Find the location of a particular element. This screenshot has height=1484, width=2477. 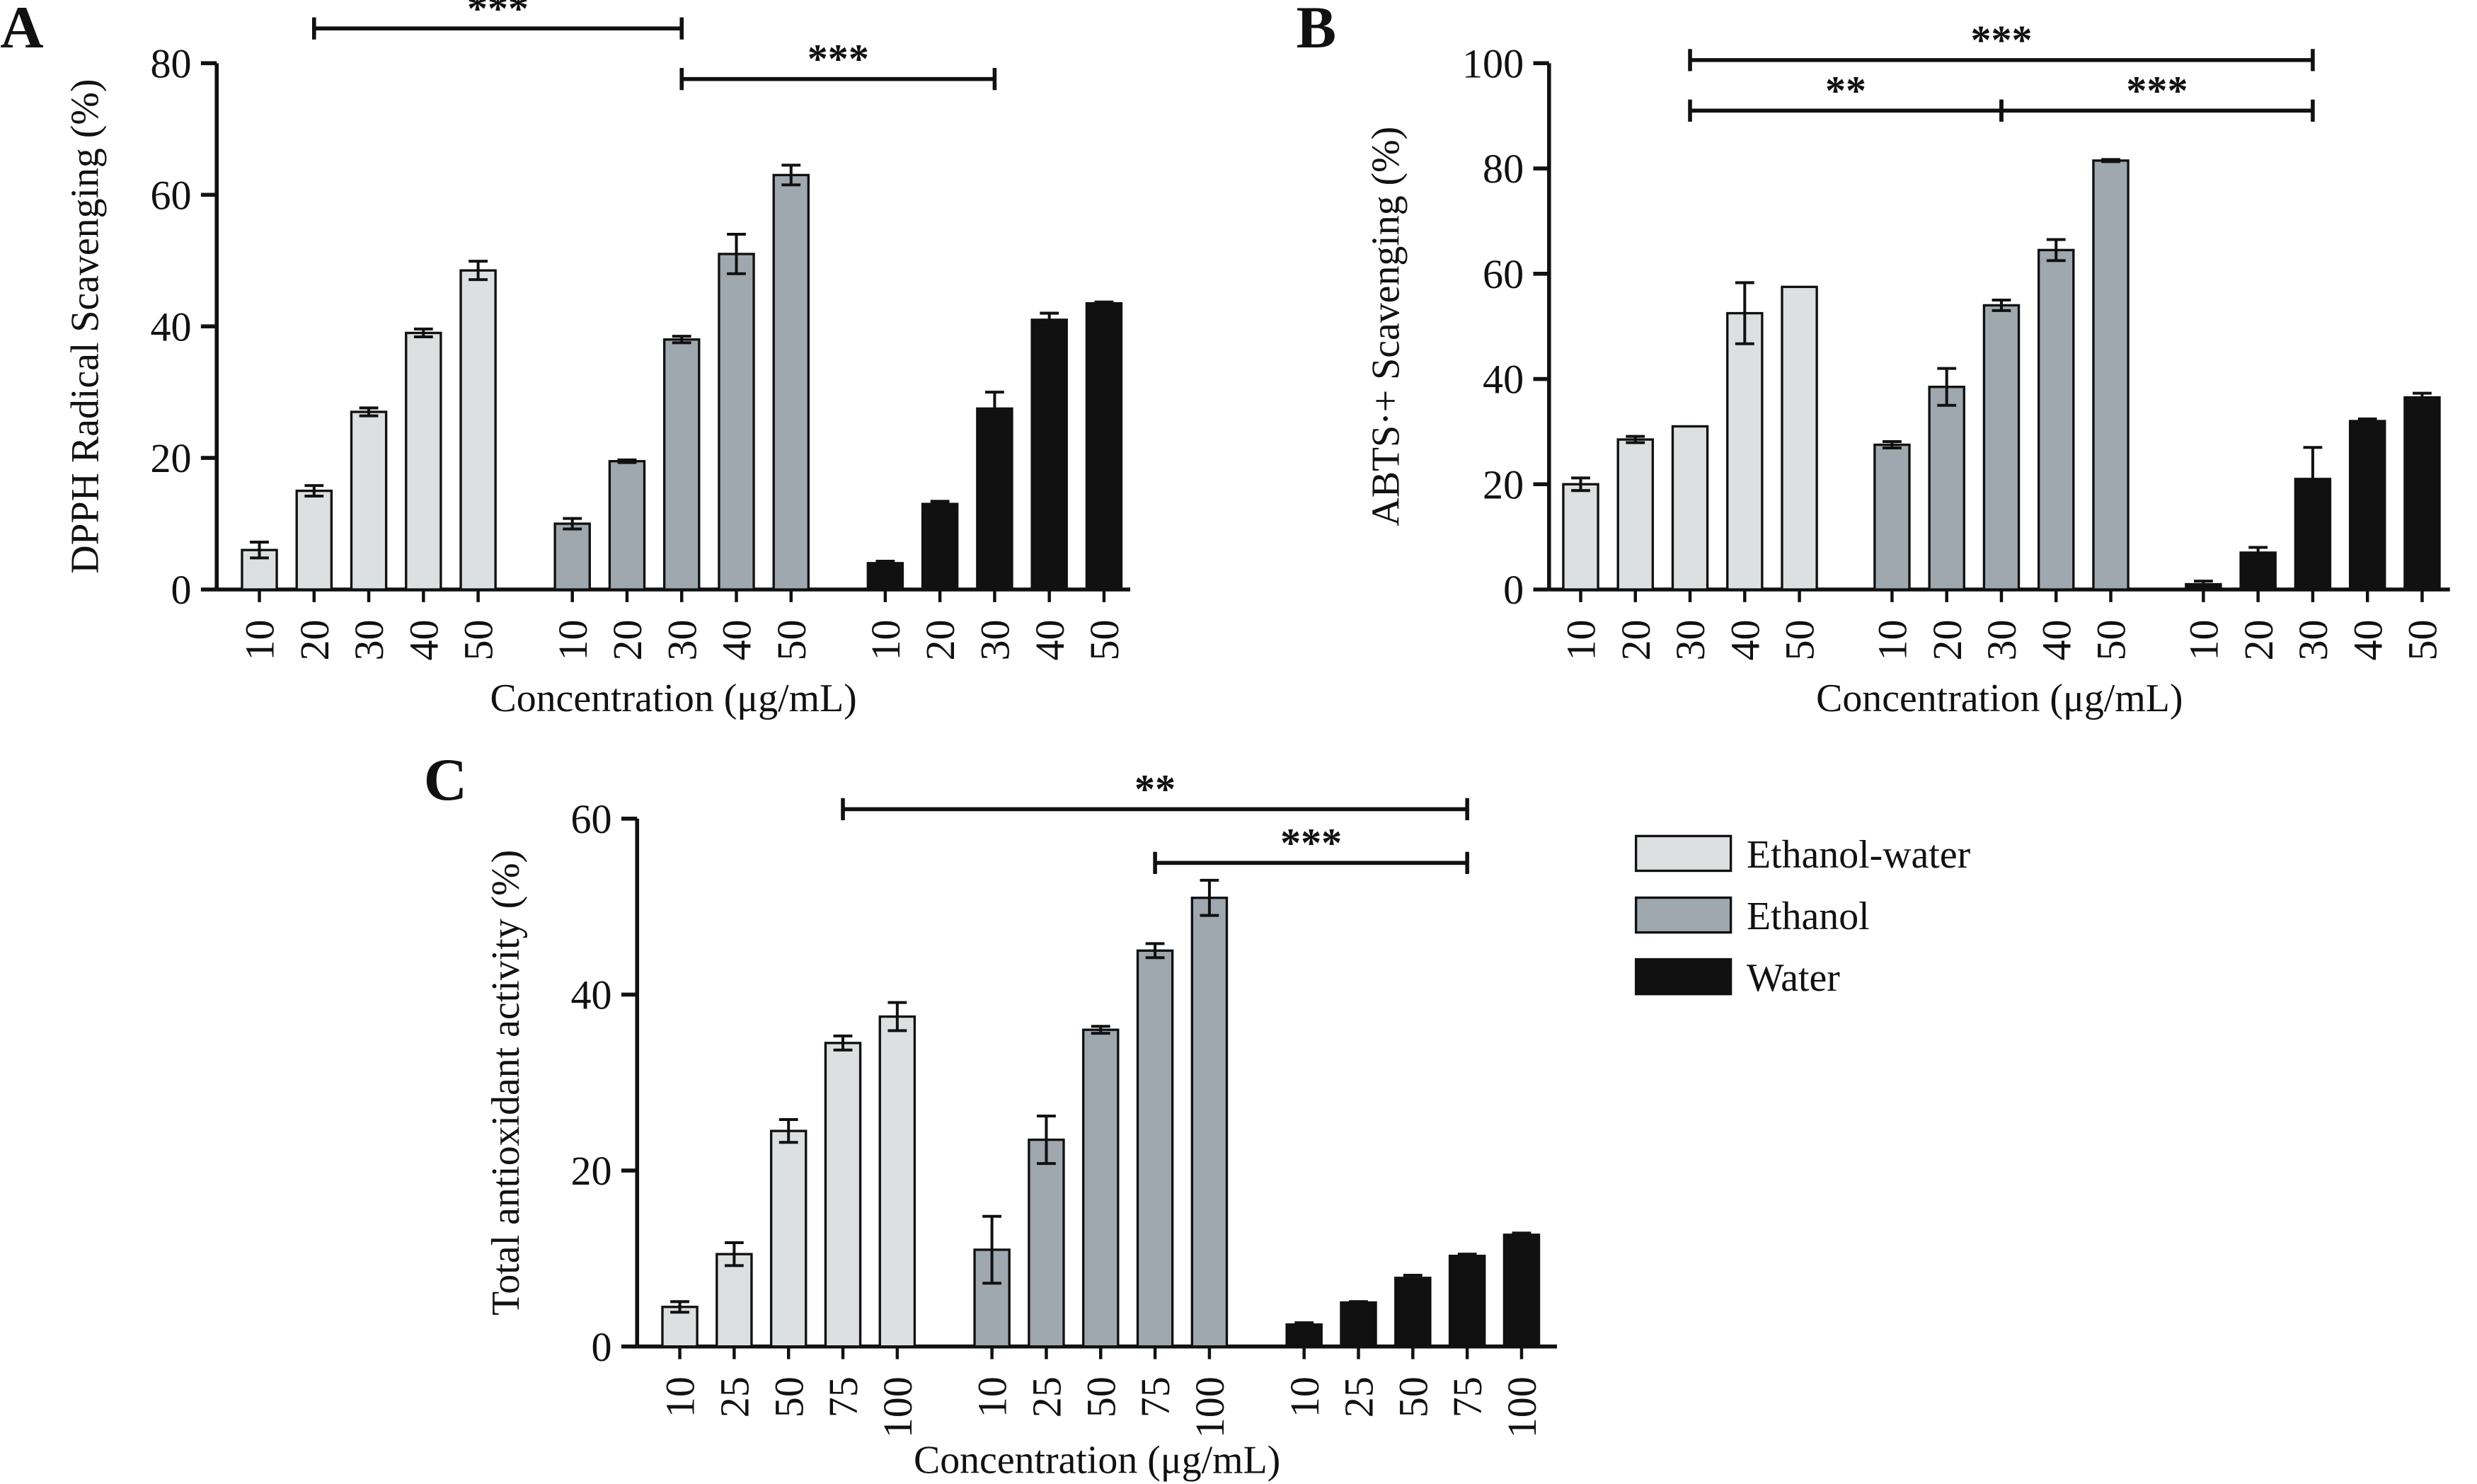

legend-swatch-ethanol-water is located at coordinates (1683, 853).